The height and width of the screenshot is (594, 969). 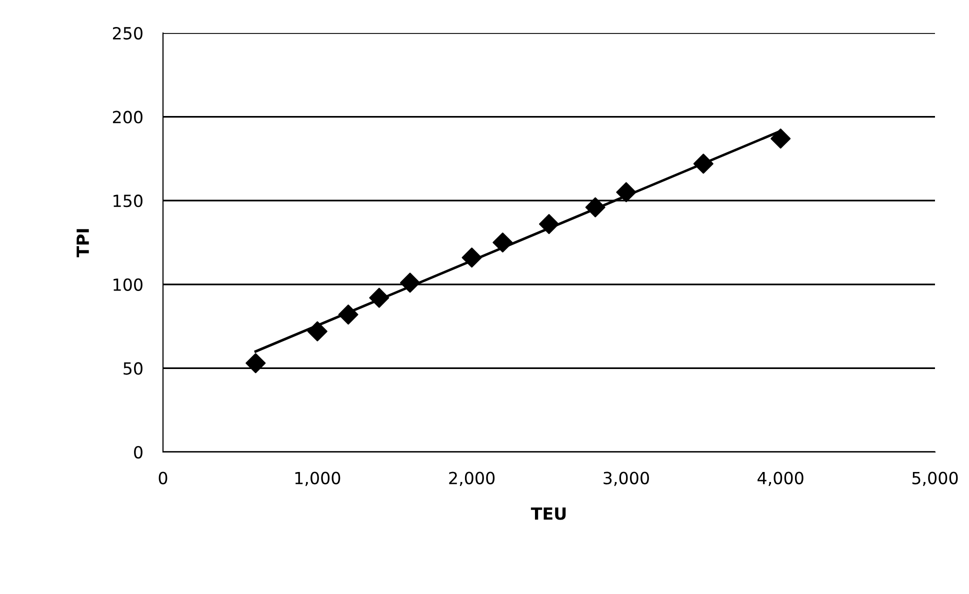 I want to click on x-tick-label: 0, so click(x=163, y=478).